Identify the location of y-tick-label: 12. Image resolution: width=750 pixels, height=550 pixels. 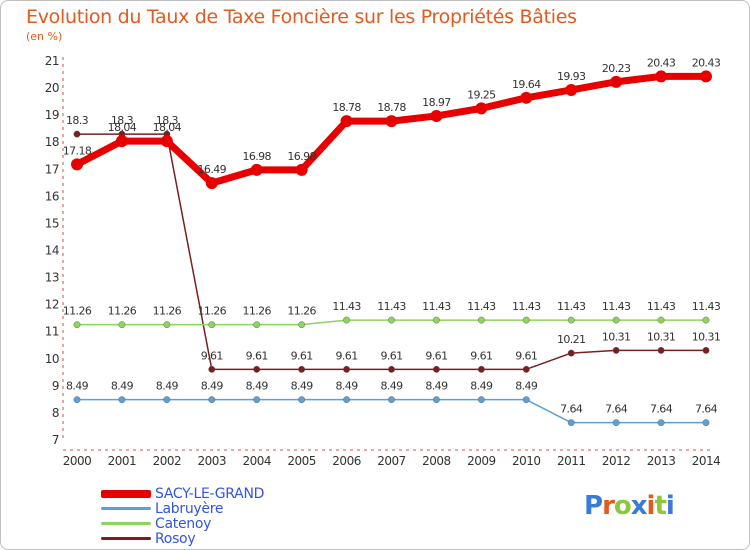
(52, 305).